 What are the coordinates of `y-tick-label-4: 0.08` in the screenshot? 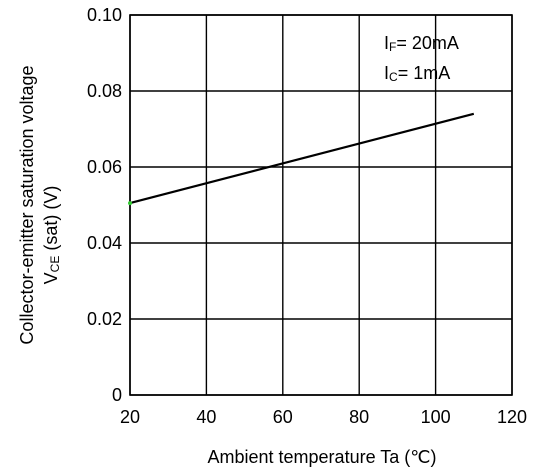 It's located at (104, 91).